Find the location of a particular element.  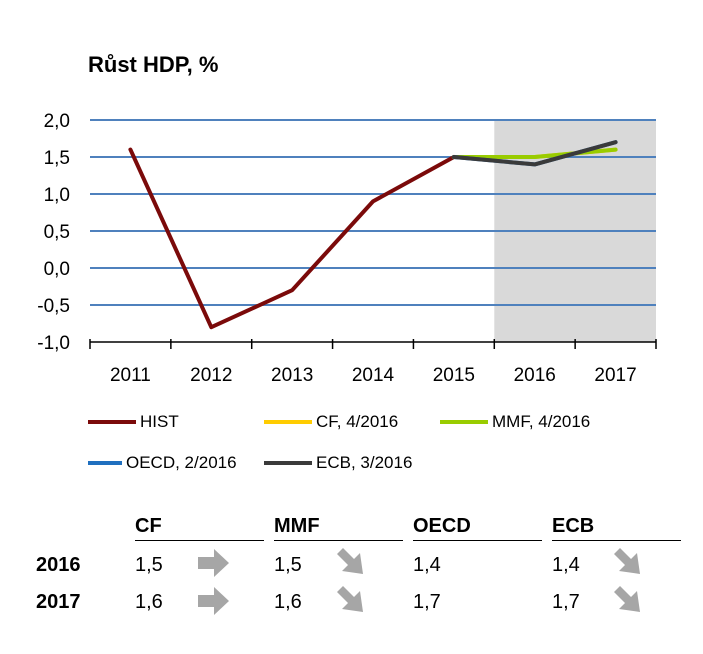

table-header-ecb: ECB is located at coordinates (573, 526).